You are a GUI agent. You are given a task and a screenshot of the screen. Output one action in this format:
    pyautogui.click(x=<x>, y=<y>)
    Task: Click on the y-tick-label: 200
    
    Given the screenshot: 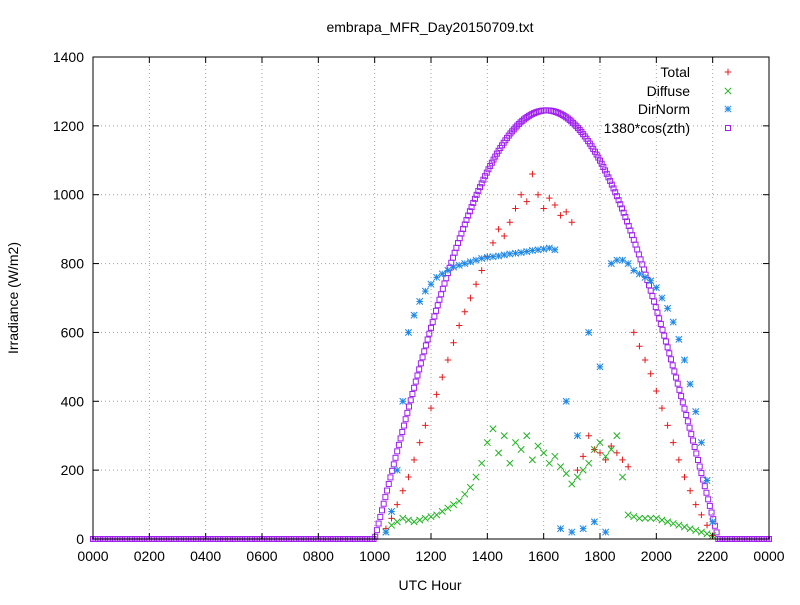 What is the action you would take?
    pyautogui.click(x=73, y=470)
    